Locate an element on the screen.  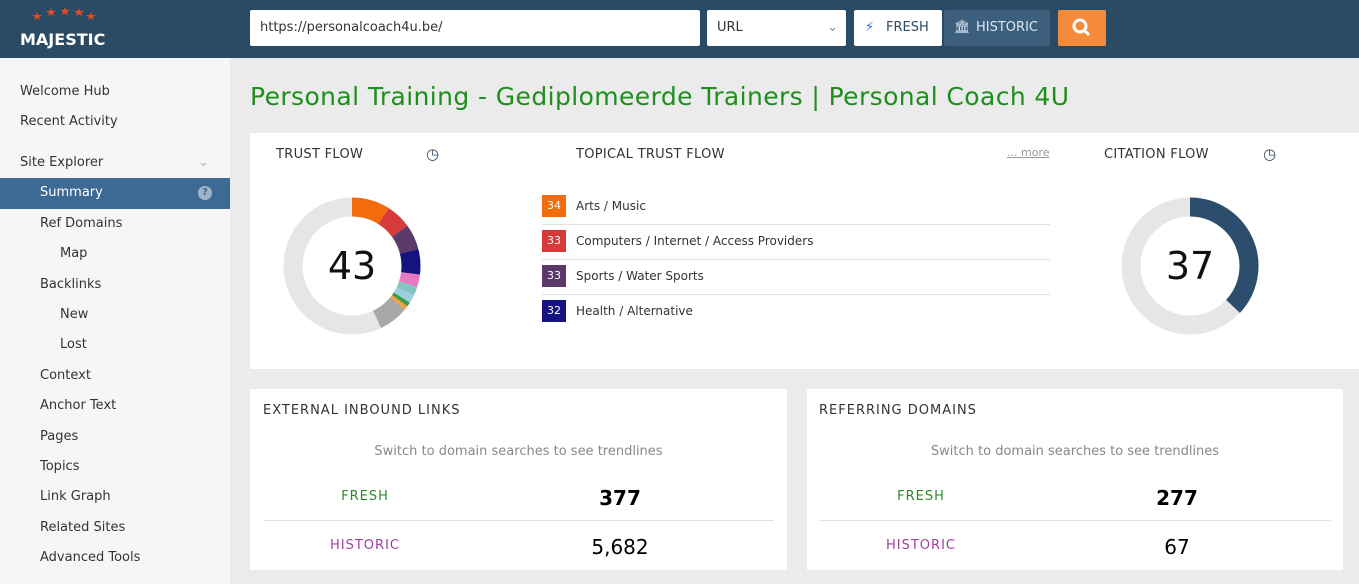
nav-item: Map is located at coordinates (74, 253).